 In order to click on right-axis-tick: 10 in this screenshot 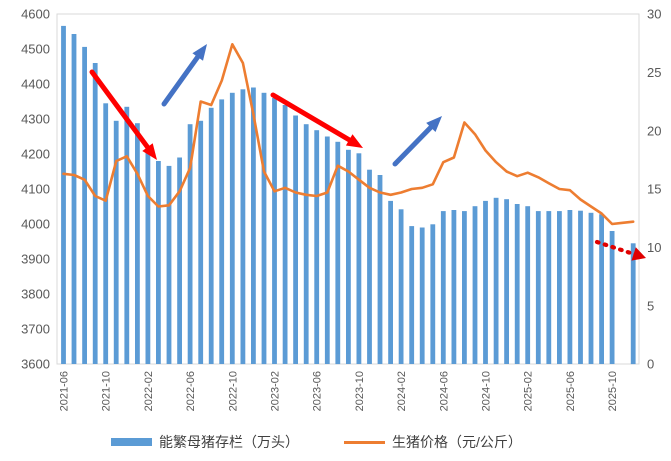, I will do `click(654, 247)`.